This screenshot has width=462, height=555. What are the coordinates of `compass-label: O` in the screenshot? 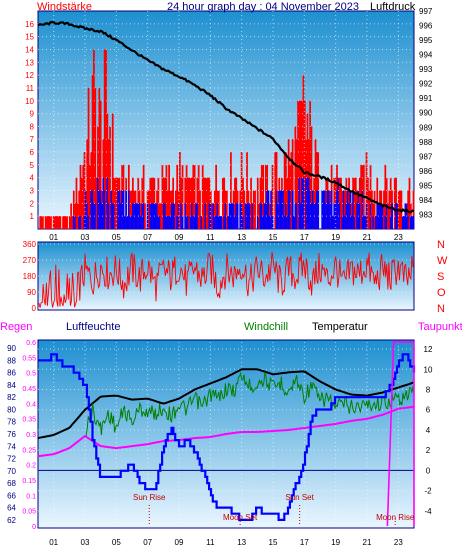 It's located at (441, 293).